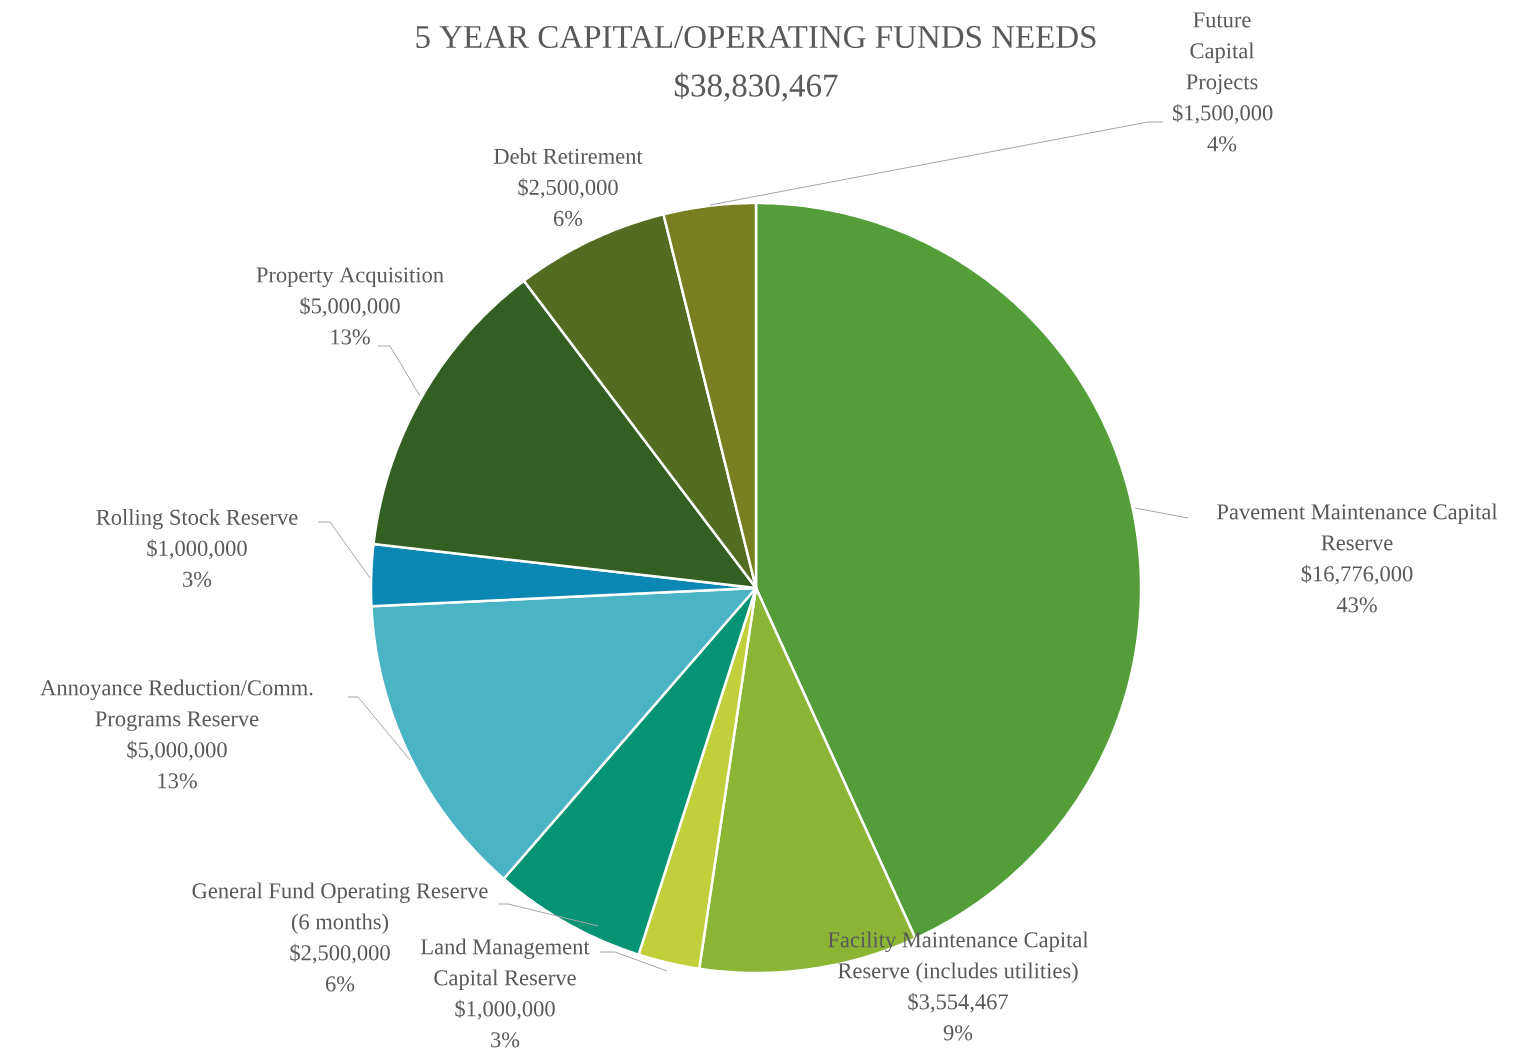 The width and height of the screenshot is (1532, 1048). What do you see at coordinates (340, 908) in the screenshot?
I see `slice-label: General Fund Operating Reserve (6 months)` at bounding box center [340, 908].